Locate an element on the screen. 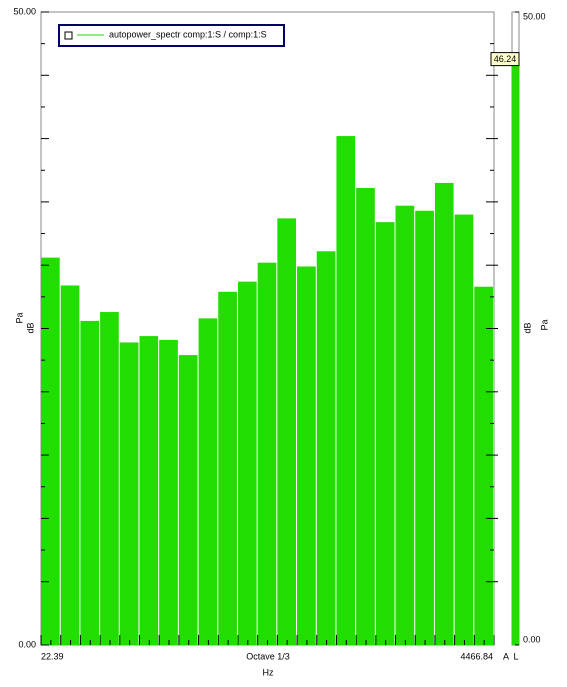 The height and width of the screenshot is (687, 567). meter-value-label: 46.24 is located at coordinates (505, 59).